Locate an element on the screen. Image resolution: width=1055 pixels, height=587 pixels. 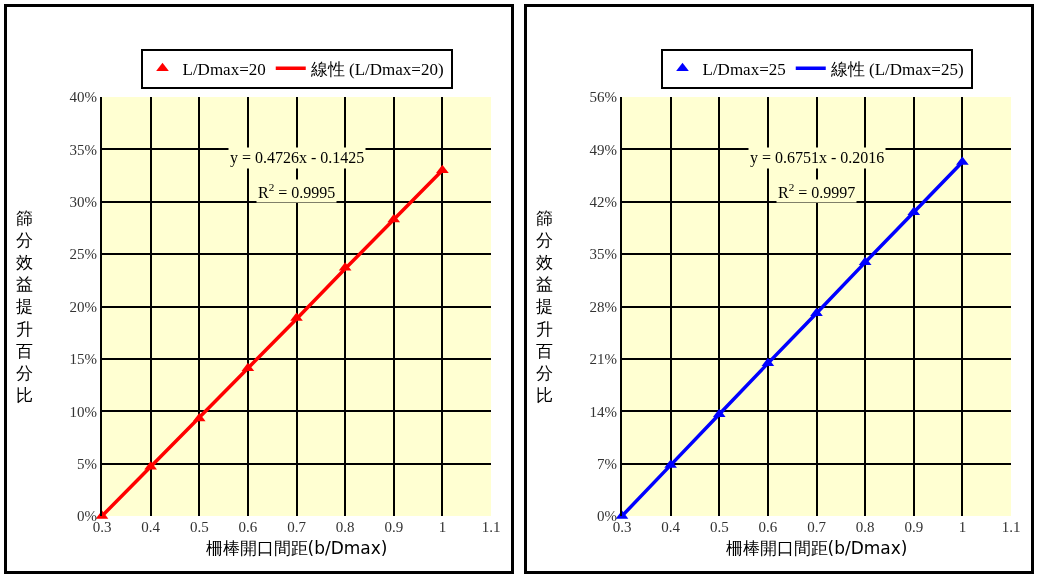
y-tick-label: 5% is located at coordinates (87, 463).